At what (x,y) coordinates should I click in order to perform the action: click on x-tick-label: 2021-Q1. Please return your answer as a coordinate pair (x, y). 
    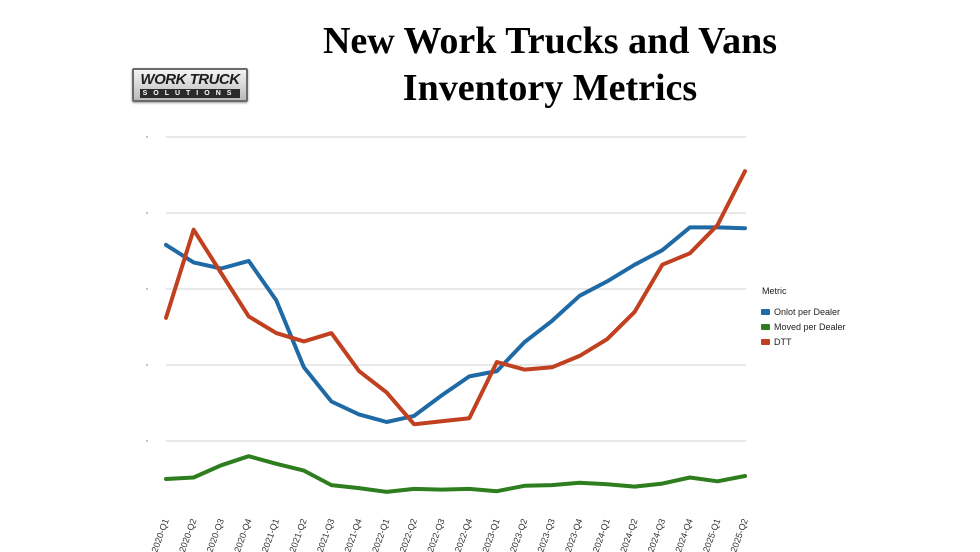
    Looking at the image, I should click on (270, 534).